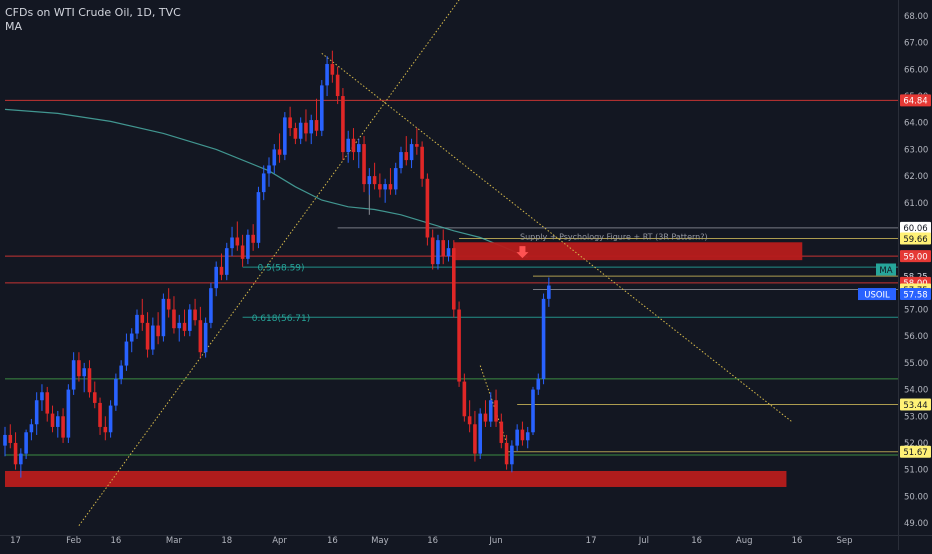 This screenshot has width=932, height=554. What do you see at coordinates (845, 541) in the screenshot?
I see `x-tick-label: Sep` at bounding box center [845, 541].